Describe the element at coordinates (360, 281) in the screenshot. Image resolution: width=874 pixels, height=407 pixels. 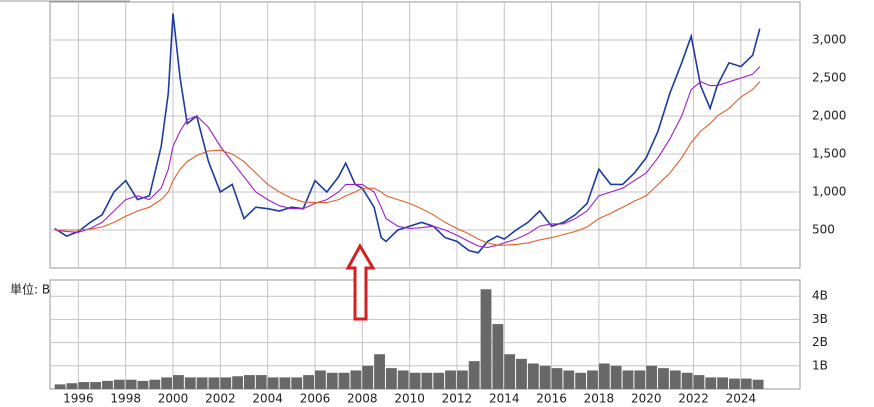
I see `arrow` at that location.